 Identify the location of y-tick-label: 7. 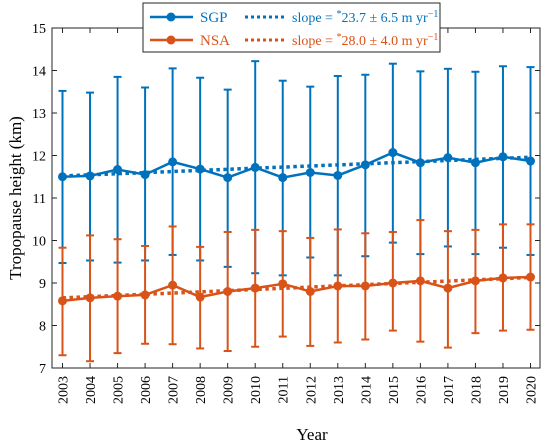
(42, 369).